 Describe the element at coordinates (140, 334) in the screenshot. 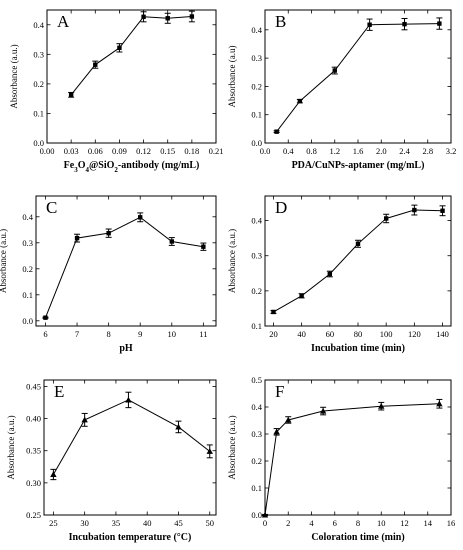

I see `x-tick-label: 9` at that location.